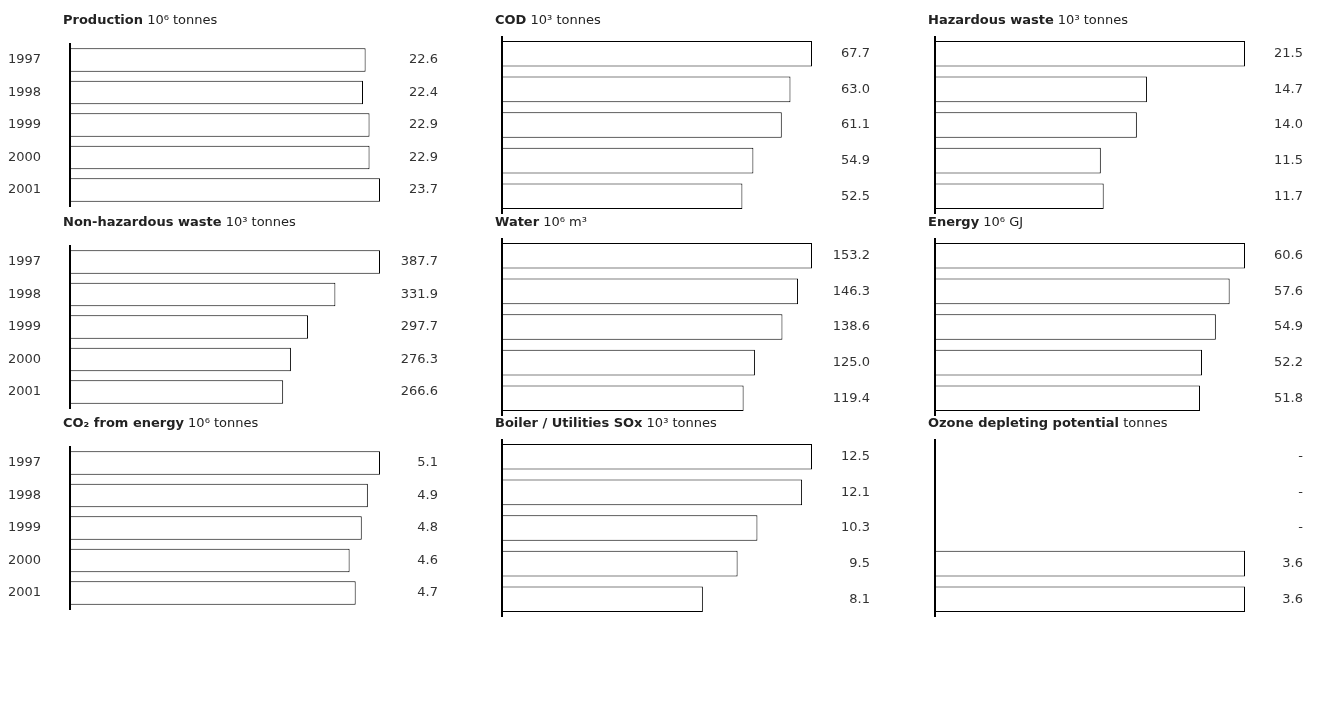  What do you see at coordinates (427, 494) in the screenshot?
I see `data-label: 4.9` at bounding box center [427, 494].